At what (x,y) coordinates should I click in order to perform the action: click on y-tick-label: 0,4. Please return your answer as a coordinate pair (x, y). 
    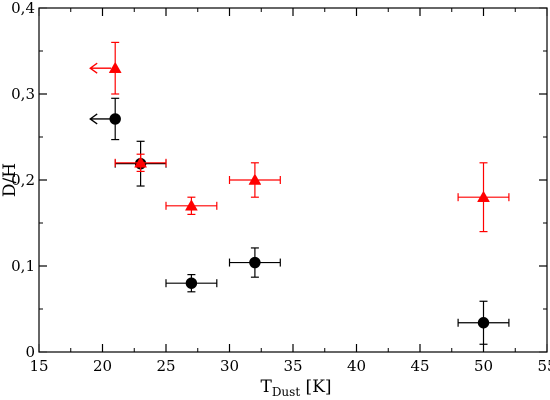
    Looking at the image, I should click on (23, 8).